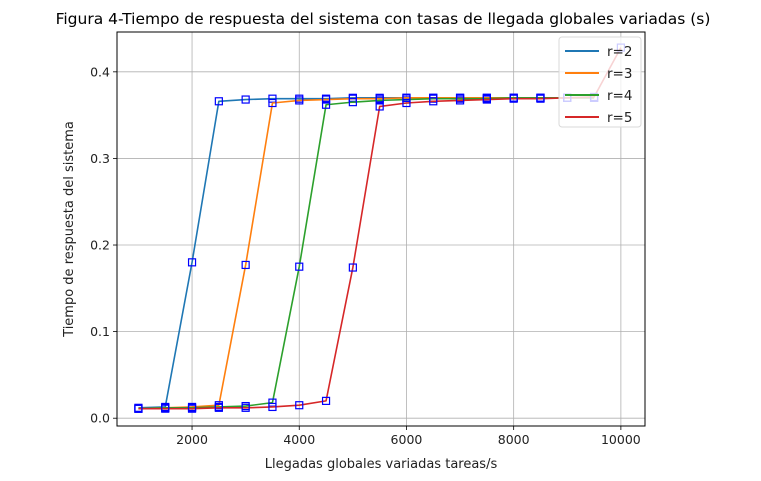 The width and height of the screenshot is (761, 481). I want to click on legend-item: r=2, so click(598, 52).